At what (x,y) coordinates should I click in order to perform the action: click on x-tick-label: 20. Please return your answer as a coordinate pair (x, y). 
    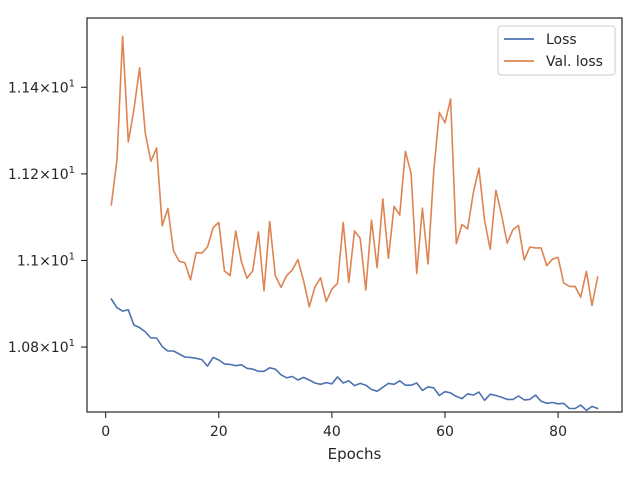
    Looking at the image, I should click on (219, 432).